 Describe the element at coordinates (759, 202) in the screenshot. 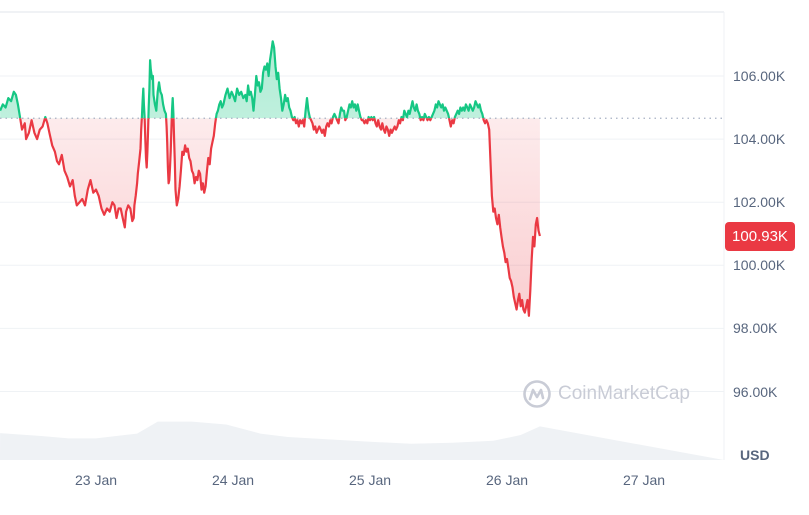

I see `y-axis-tick-label: 102.00K` at that location.